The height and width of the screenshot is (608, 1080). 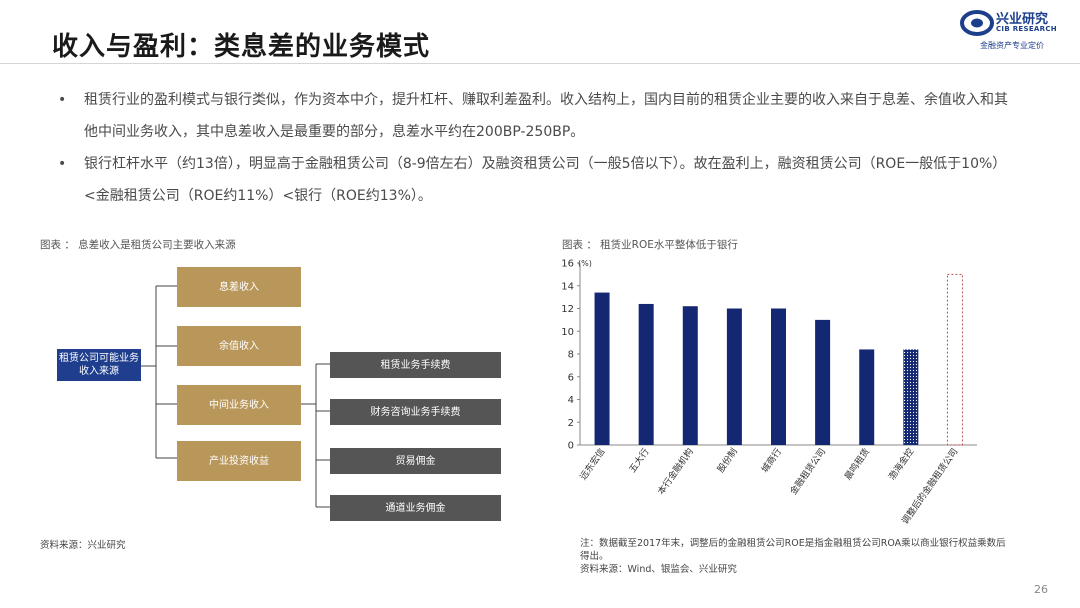 I want to click on intermediary-income-box: 中间业务收入, so click(x=239, y=405).